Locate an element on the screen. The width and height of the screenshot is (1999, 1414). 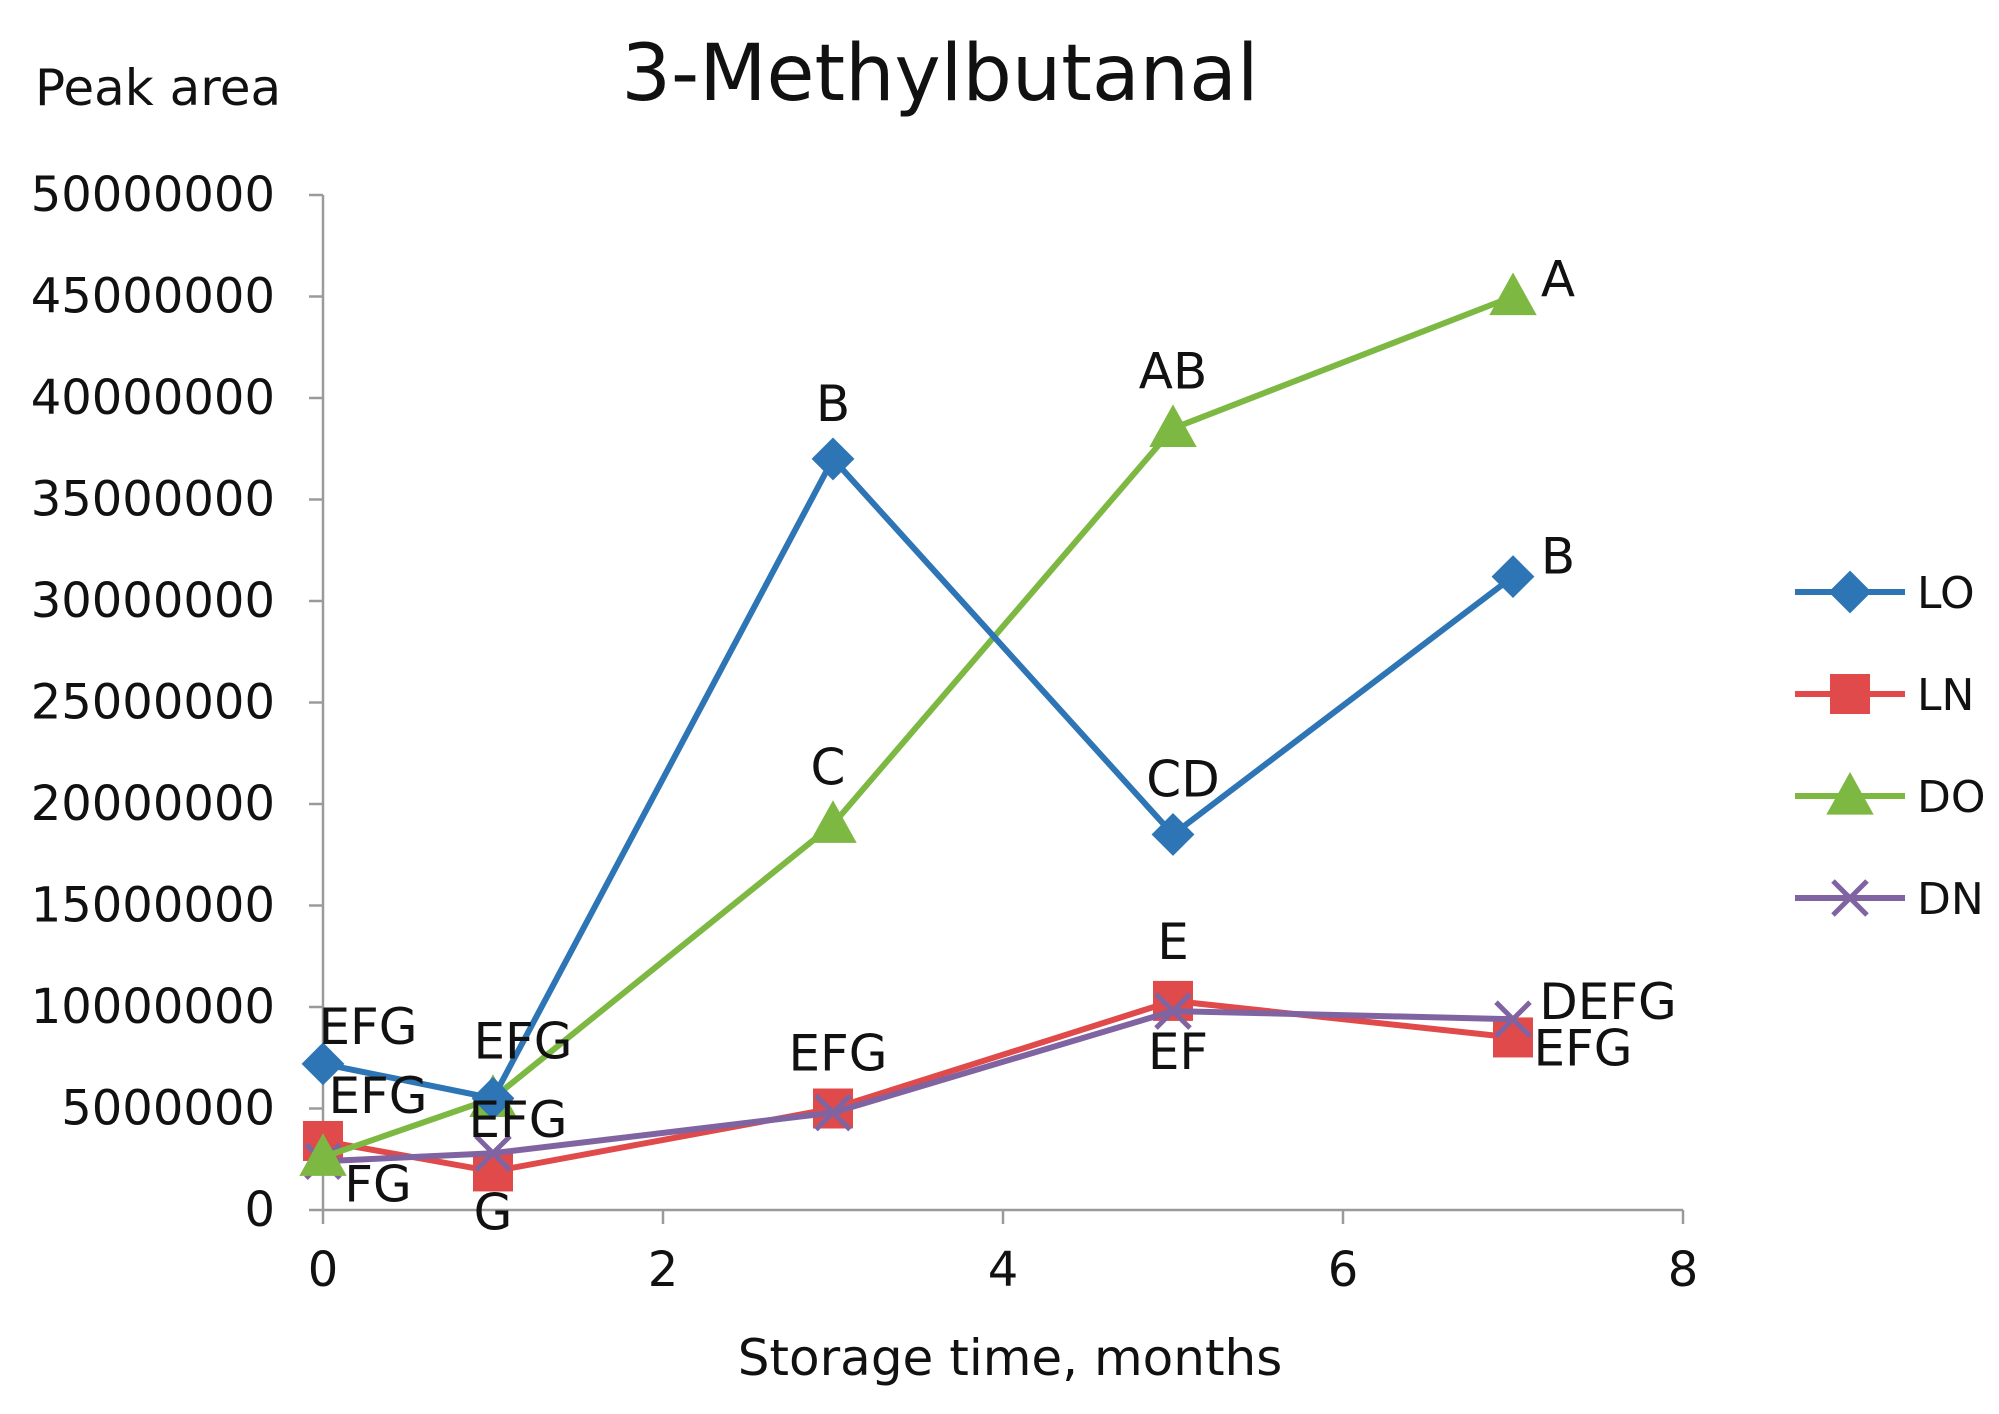
legend-item-ln: LN is located at coordinates (1884, 695).